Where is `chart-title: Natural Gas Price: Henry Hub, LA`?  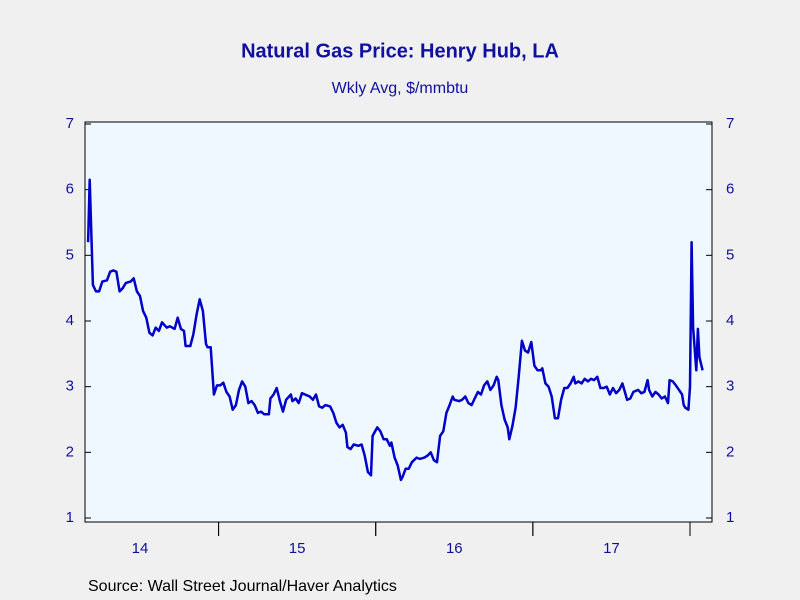
chart-title: Natural Gas Price: Henry Hub, LA is located at coordinates (400, 51).